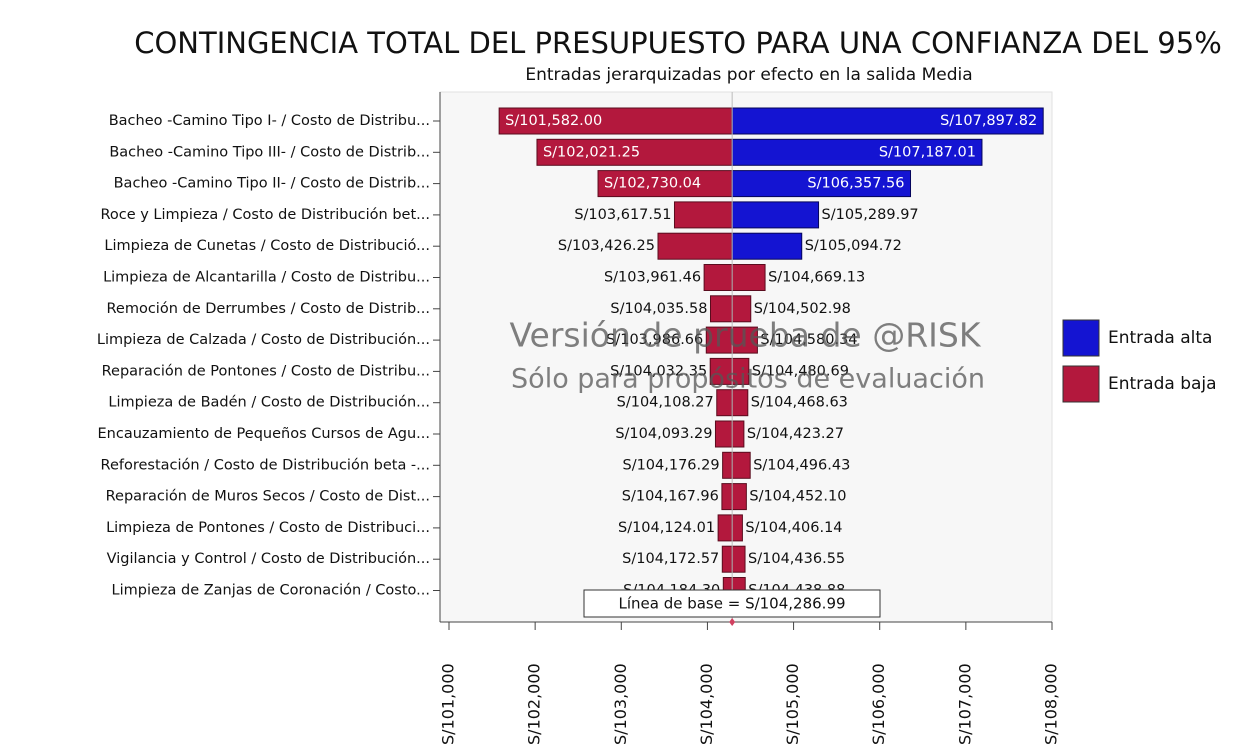 This screenshot has height=756, width=1251. I want to click on x-tick-label: S/101,000, so click(448, 704).